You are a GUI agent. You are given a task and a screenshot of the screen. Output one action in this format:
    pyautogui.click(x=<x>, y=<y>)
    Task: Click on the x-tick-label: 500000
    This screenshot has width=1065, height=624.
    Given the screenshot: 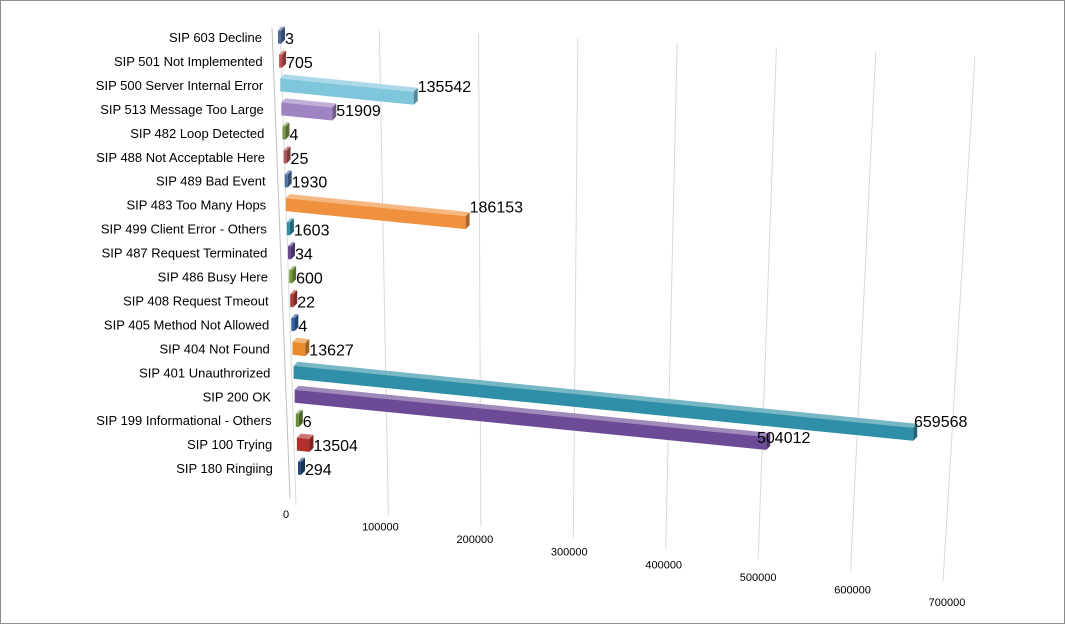 What is the action you would take?
    pyautogui.click(x=758, y=578)
    